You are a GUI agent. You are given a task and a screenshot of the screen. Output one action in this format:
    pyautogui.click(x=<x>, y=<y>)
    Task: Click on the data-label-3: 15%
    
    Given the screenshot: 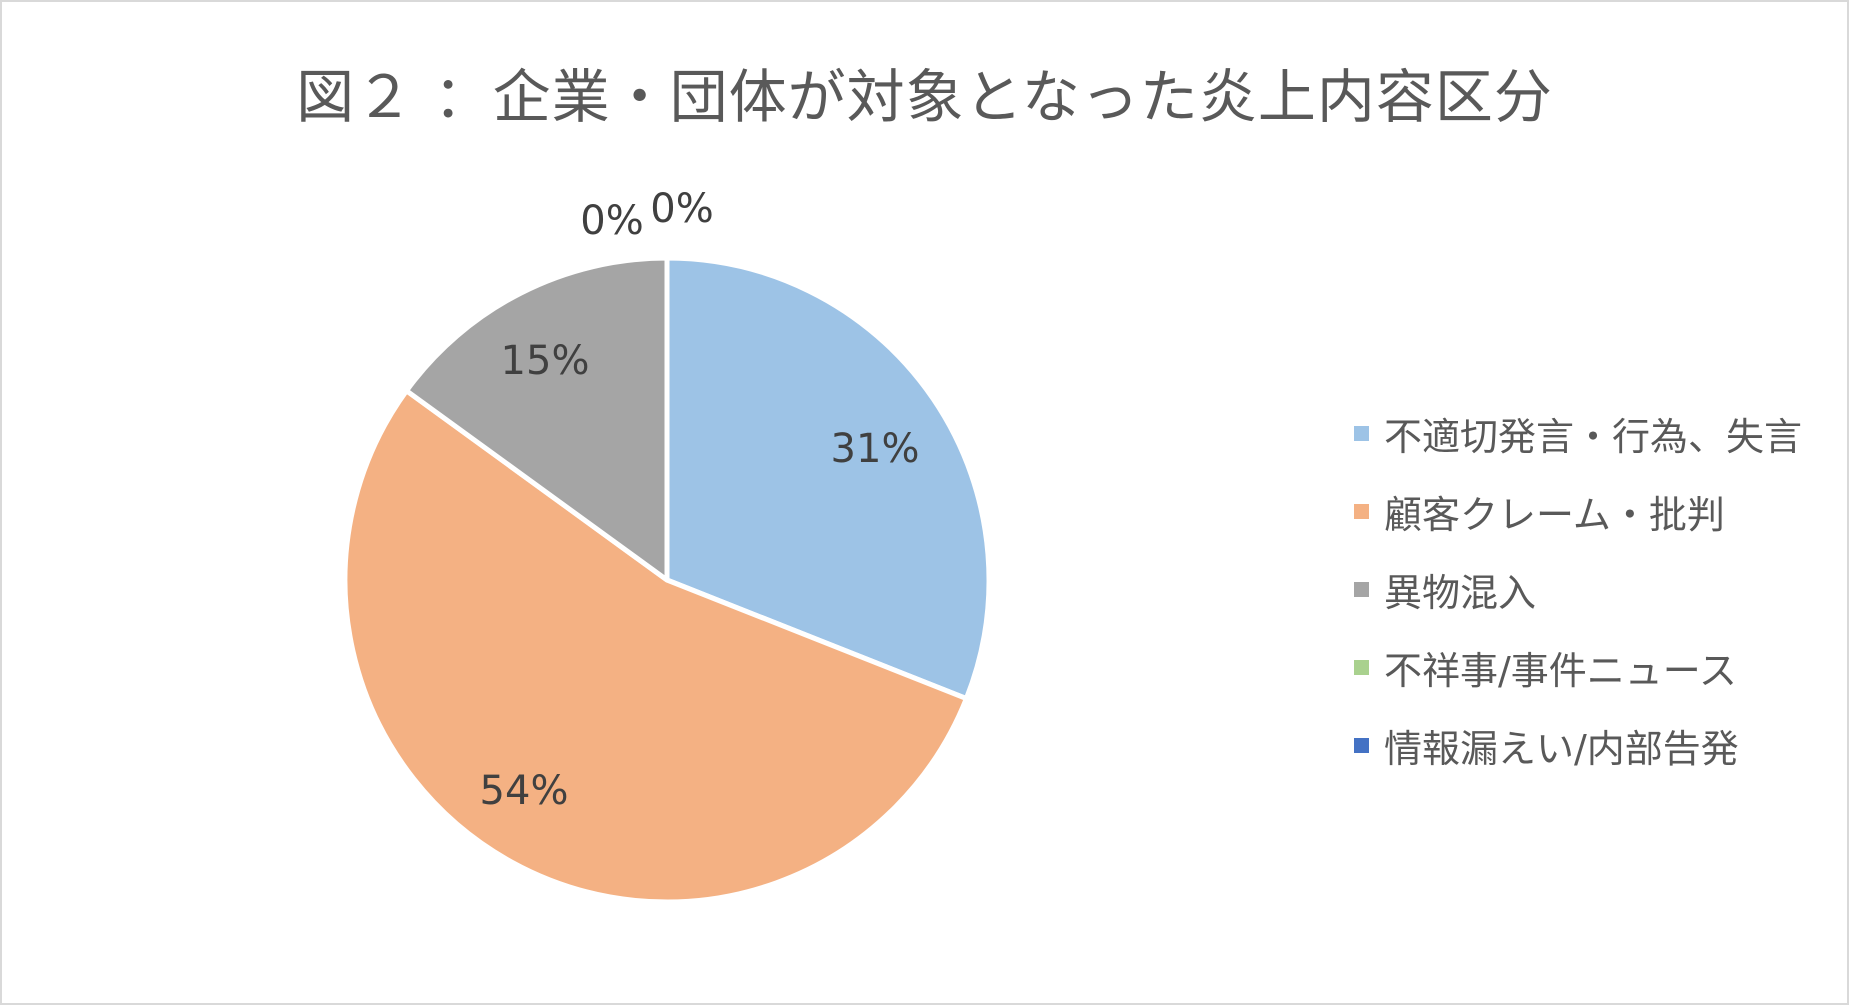 What is the action you would take?
    pyautogui.click(x=545, y=361)
    